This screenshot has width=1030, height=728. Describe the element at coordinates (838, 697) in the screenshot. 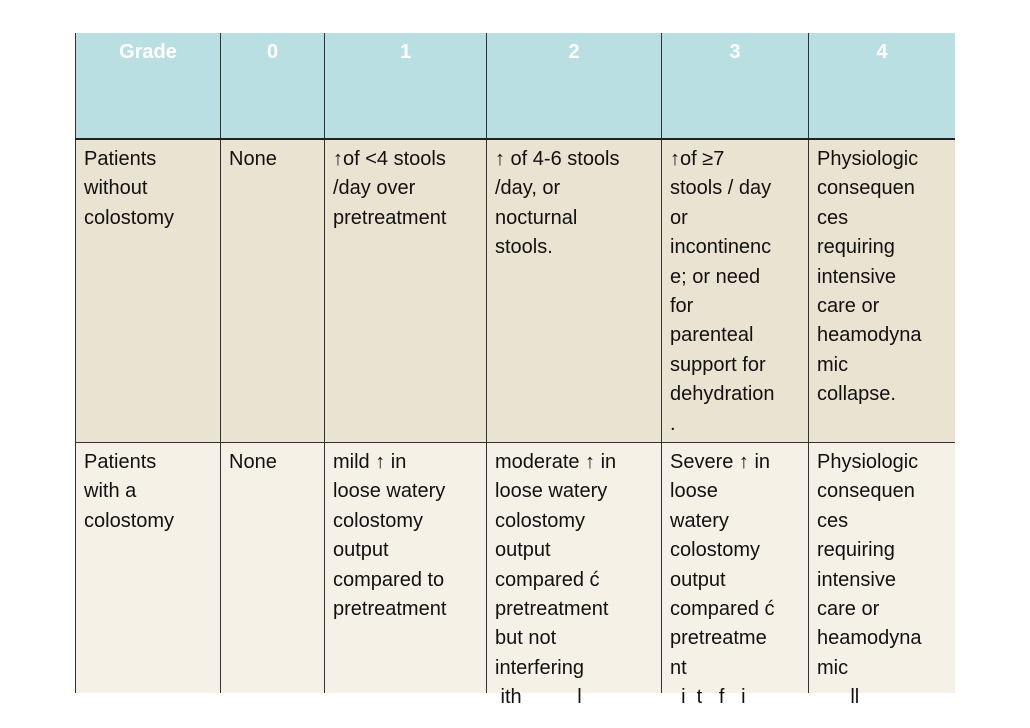

I see `cell-text: ll` at that location.